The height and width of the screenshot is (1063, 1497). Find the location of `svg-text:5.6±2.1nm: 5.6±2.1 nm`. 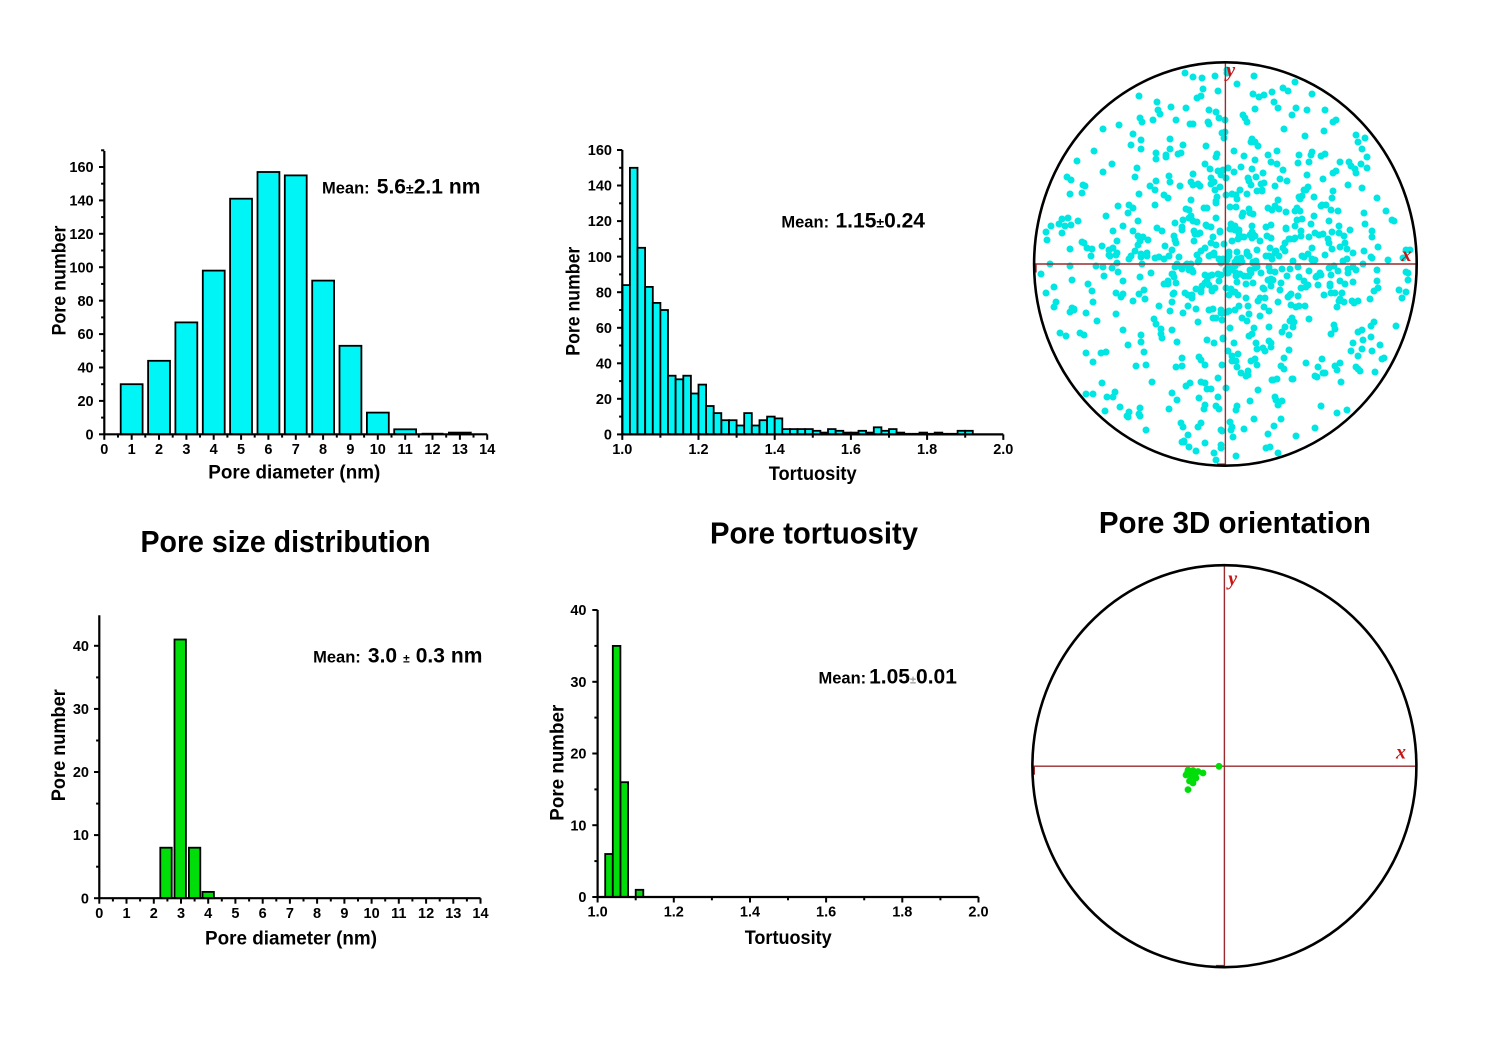

svg-text:5.6±2.1nm: 5.6±2.1 nm is located at coordinates (429, 186).